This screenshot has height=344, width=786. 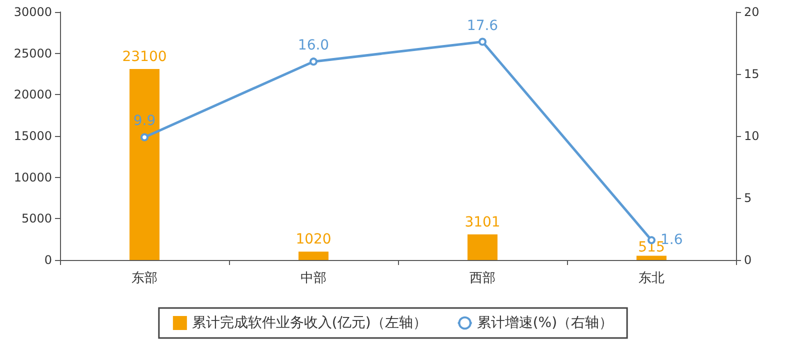 I want to click on data-label: 17.6, so click(x=482, y=26).